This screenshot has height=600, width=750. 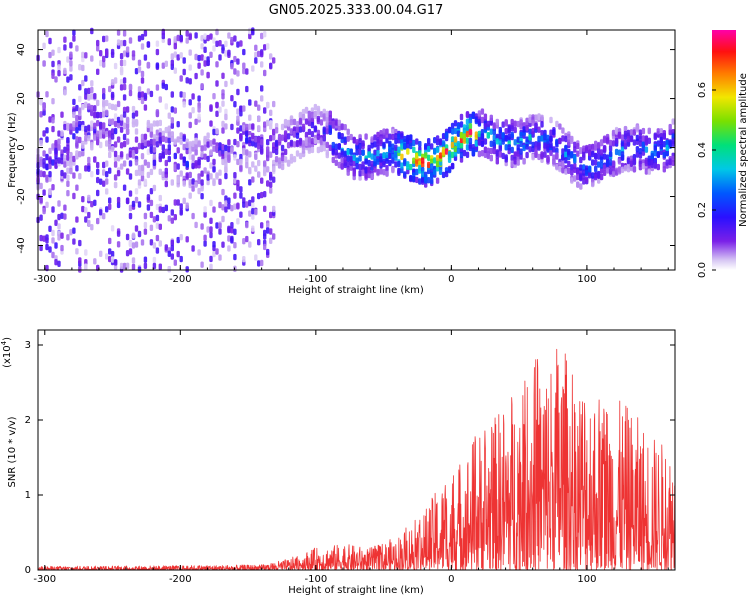 What do you see at coordinates (586, 579) in the screenshot?
I see `x-tick-label: 100` at bounding box center [586, 579].